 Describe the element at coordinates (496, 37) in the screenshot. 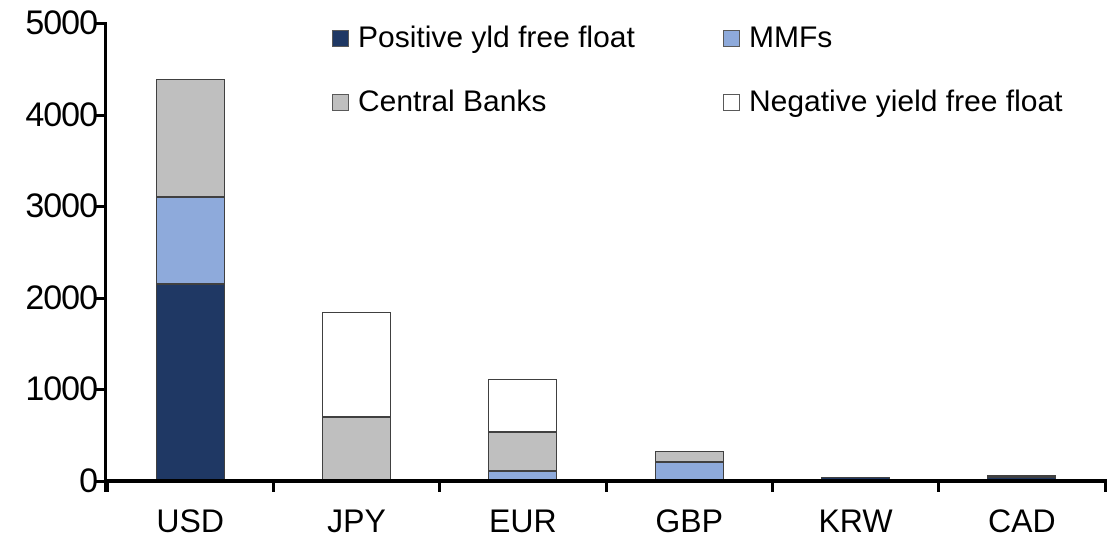

I see `legend-label: Positive yld free float` at that location.